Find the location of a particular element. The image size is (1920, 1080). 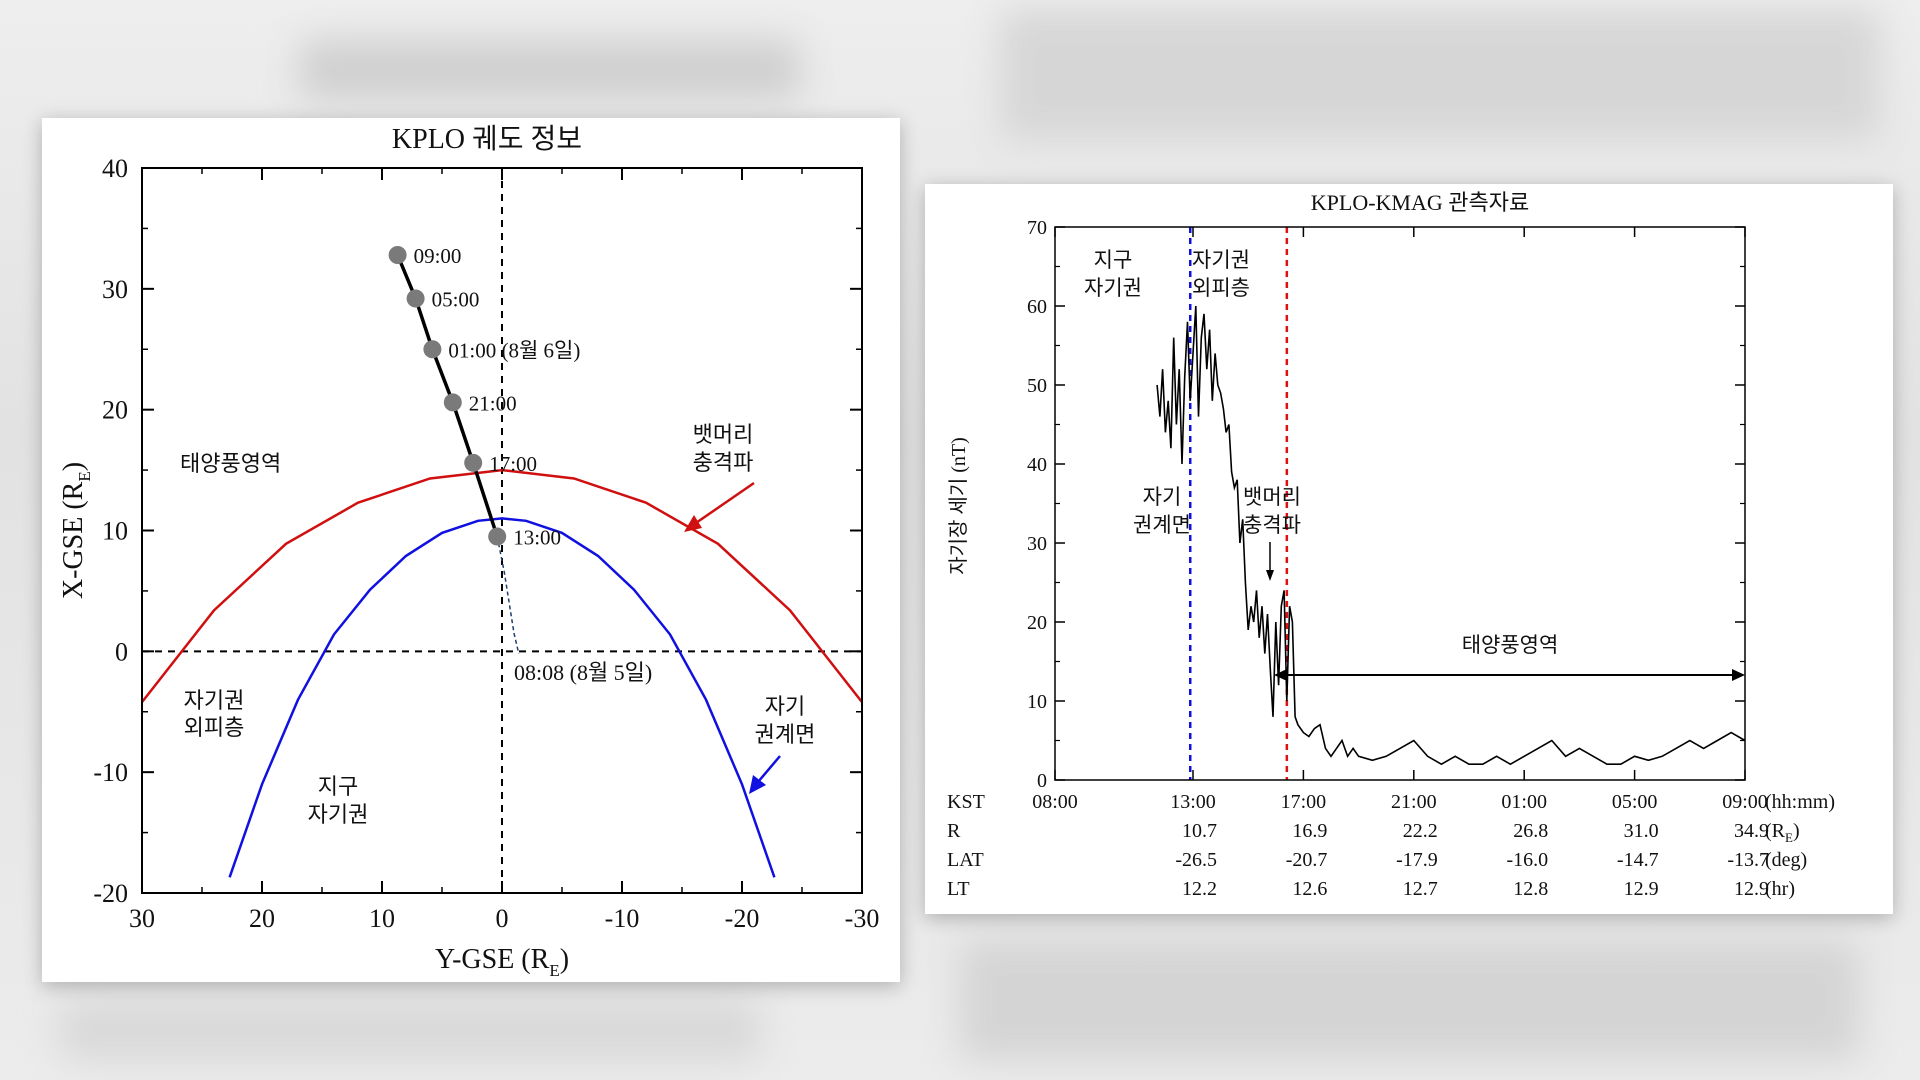

magnetopause-curve is located at coordinates (502, 697).